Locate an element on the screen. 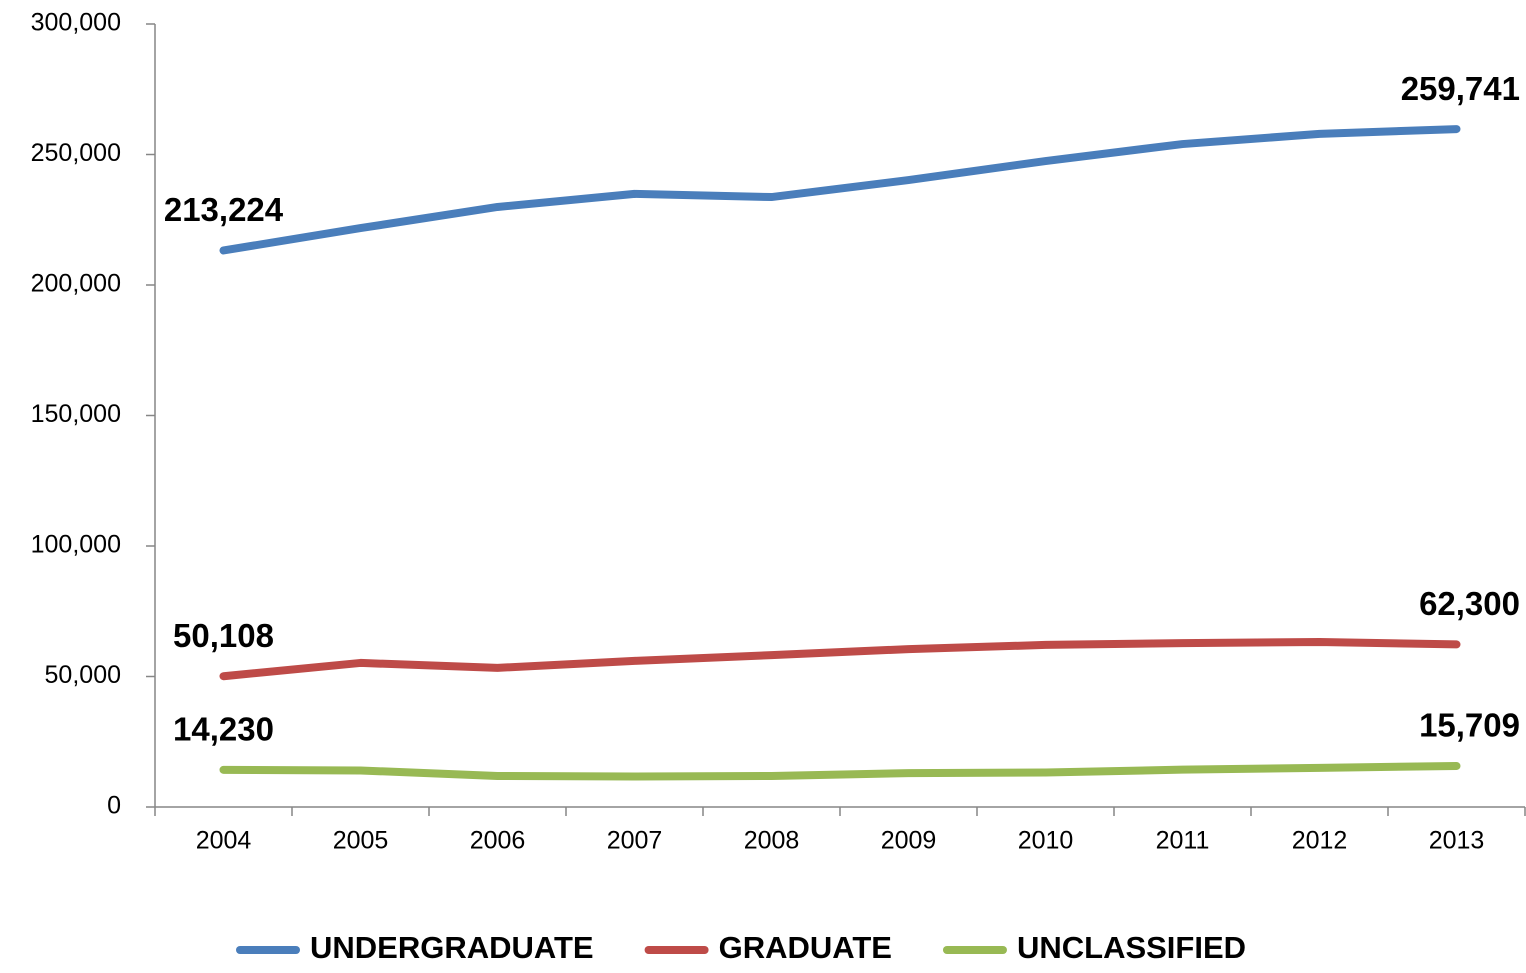 The height and width of the screenshot is (973, 1526). y-tick-label: 0 is located at coordinates (114, 806).